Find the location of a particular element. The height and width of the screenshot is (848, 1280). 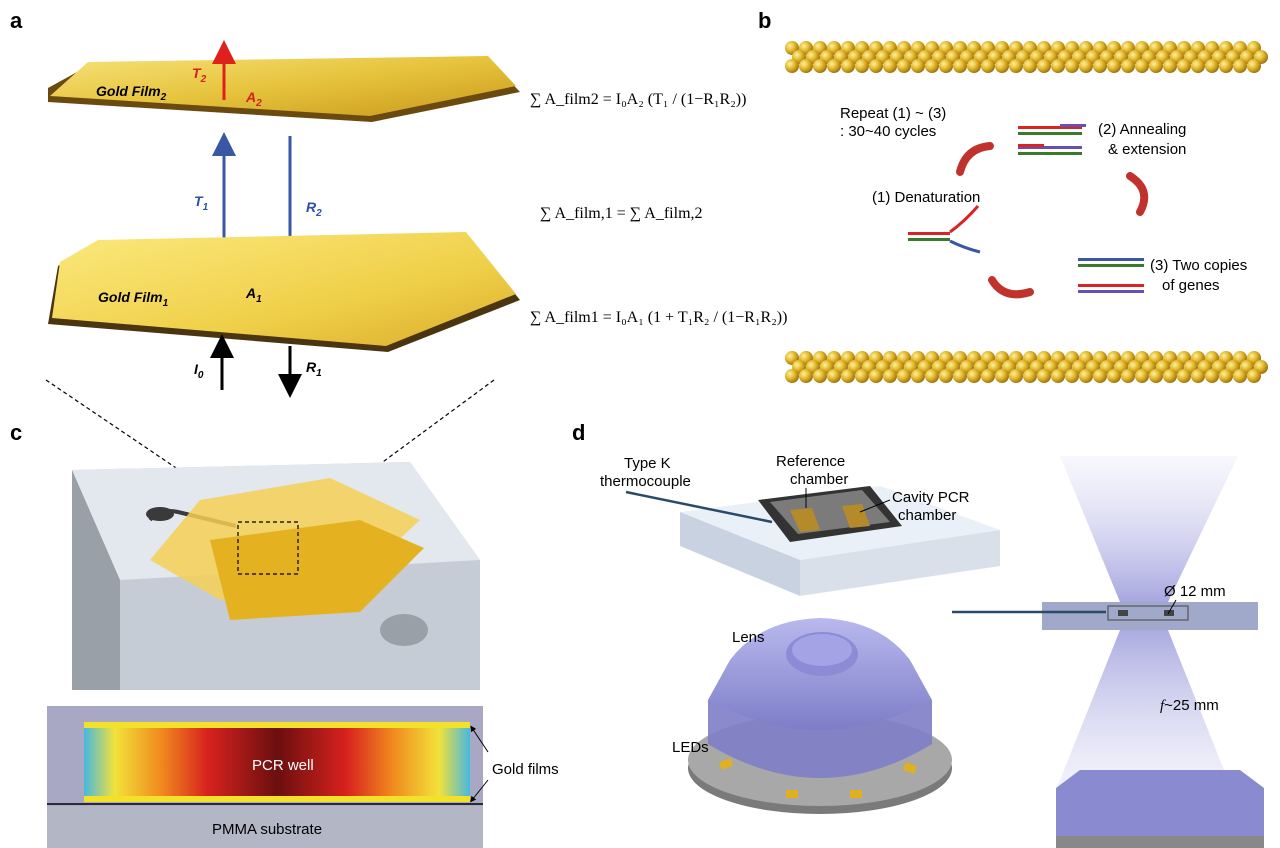

chip-side-slab is located at coordinates (1150, 616).